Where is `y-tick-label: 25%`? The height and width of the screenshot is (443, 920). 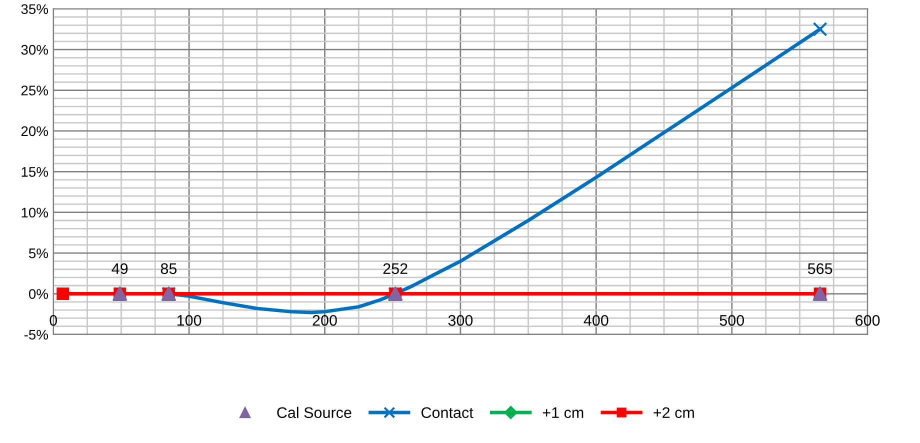
y-tick-label: 25% is located at coordinates (34, 91).